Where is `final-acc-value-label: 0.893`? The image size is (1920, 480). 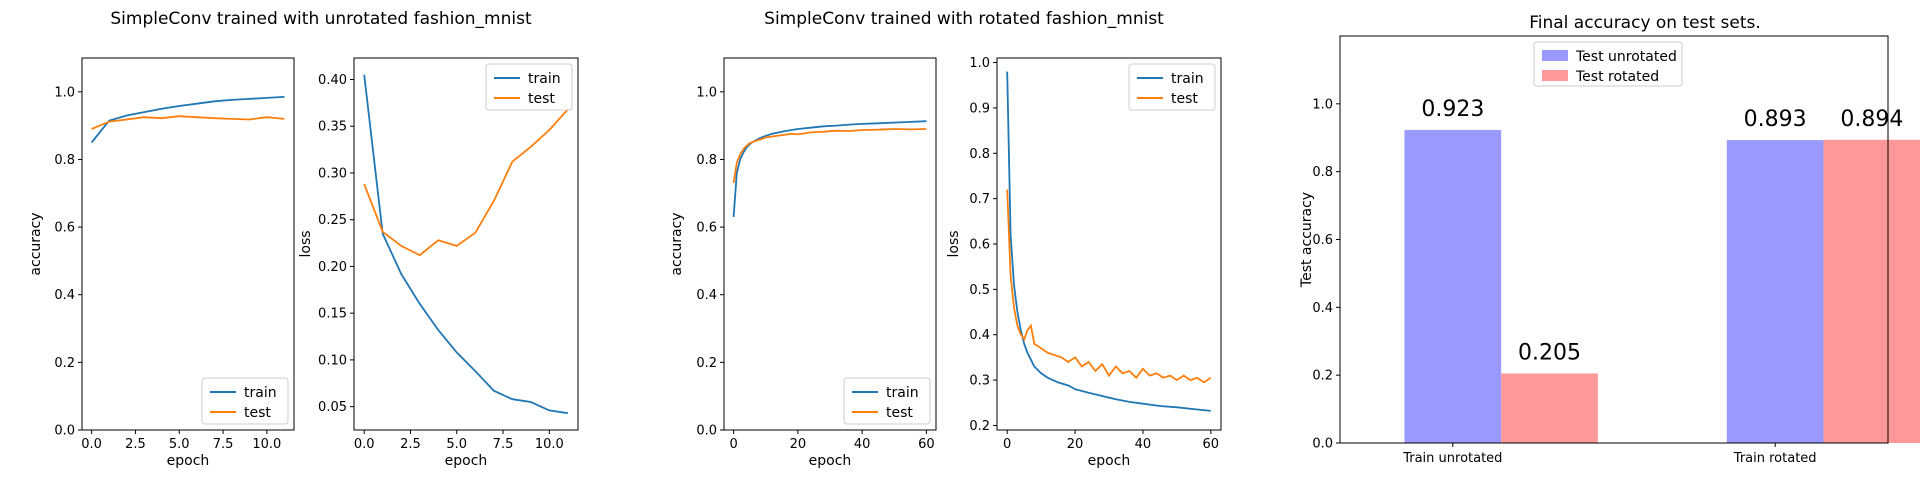
final-acc-value-label: 0.893 is located at coordinates (1775, 119).